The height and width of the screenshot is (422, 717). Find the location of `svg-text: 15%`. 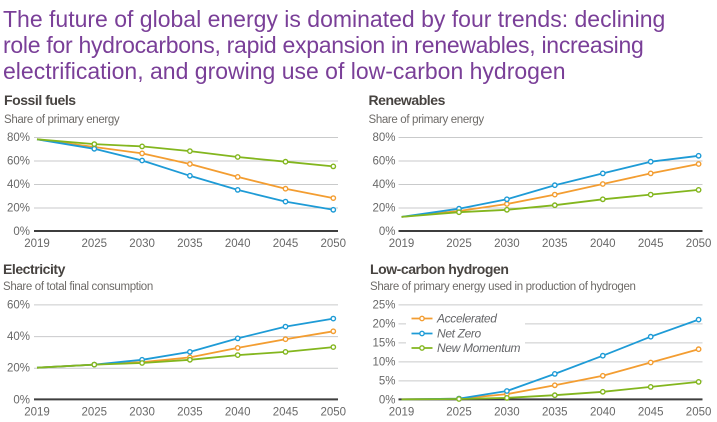

svg-text: 15% is located at coordinates (383, 343).